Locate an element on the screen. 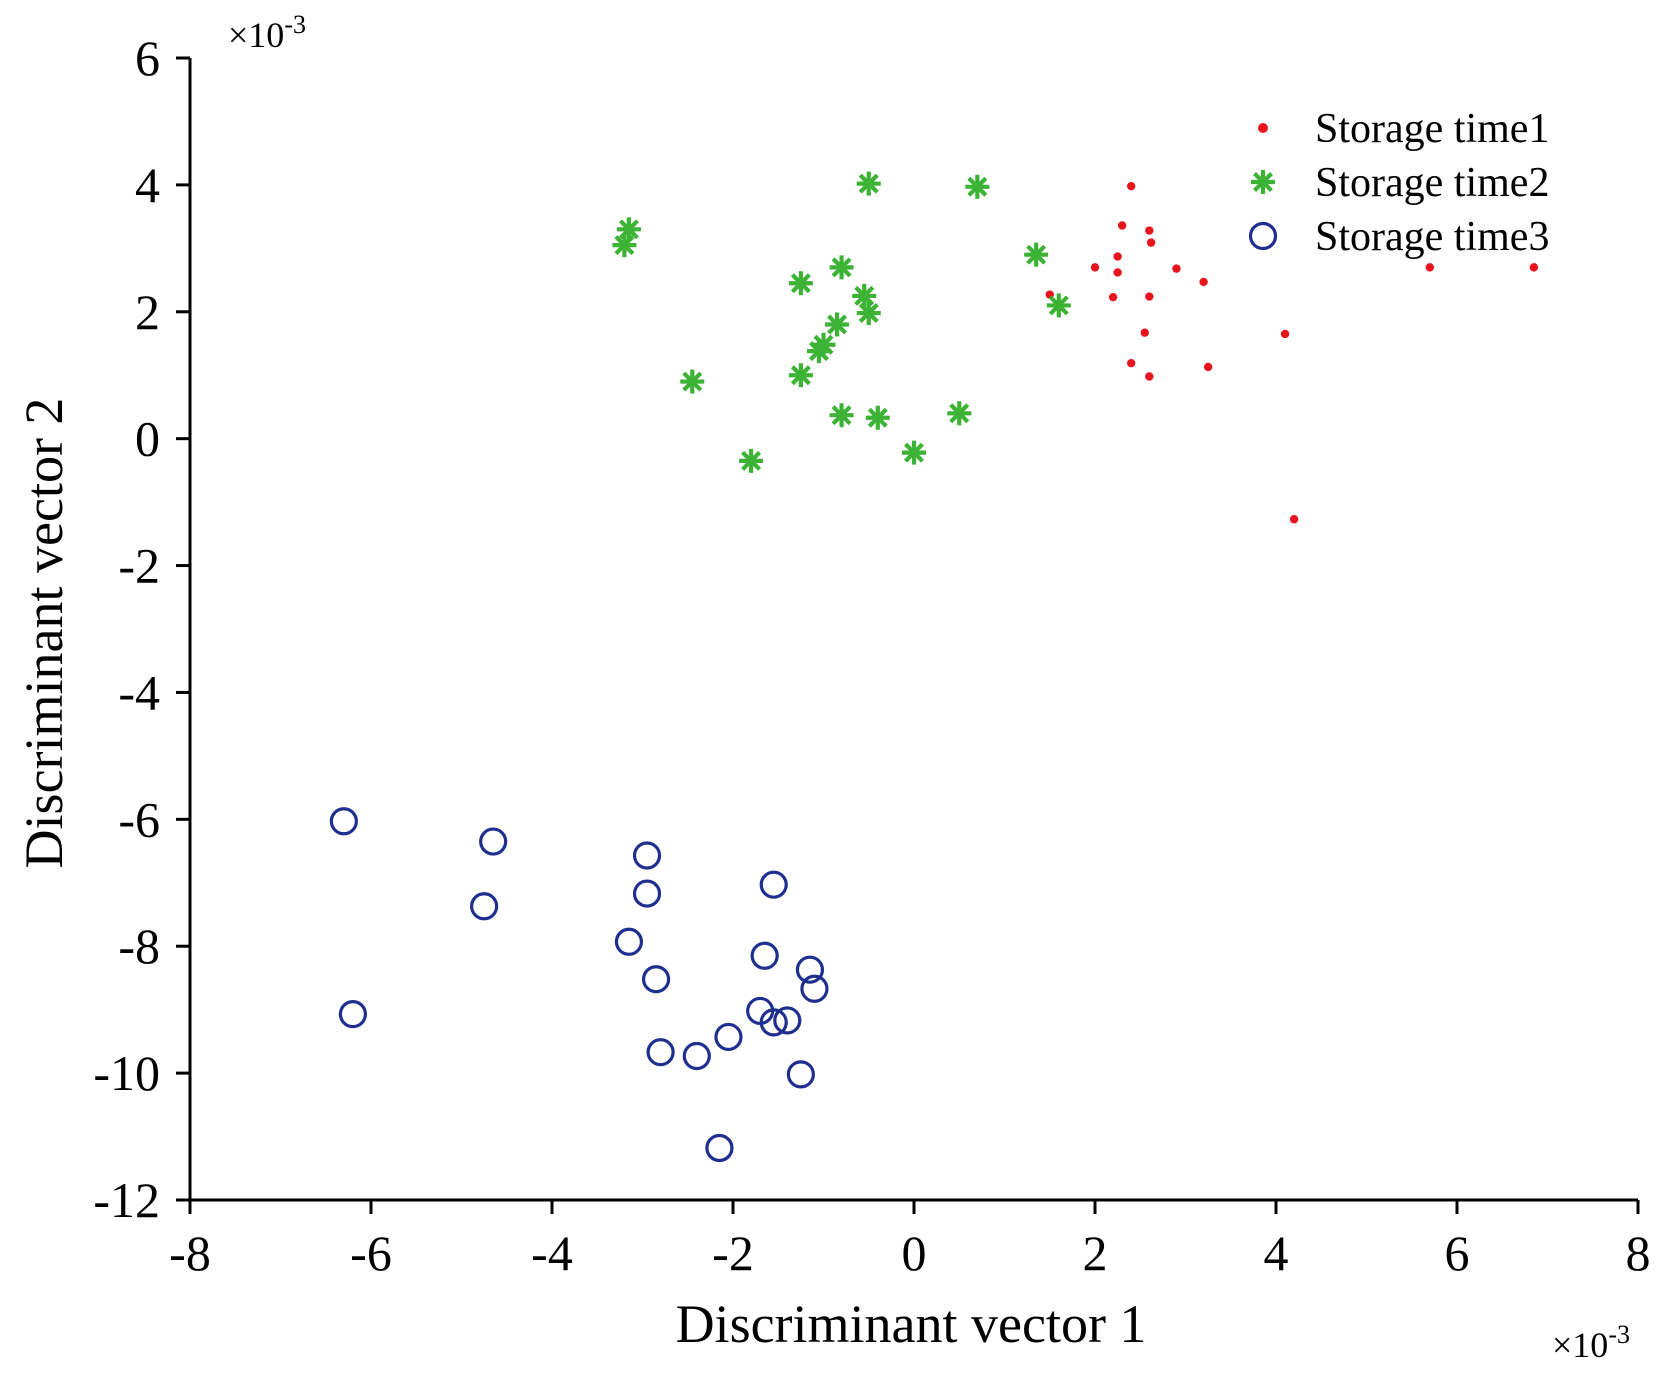  y-tick-label: 6 is located at coordinates (147, 58).